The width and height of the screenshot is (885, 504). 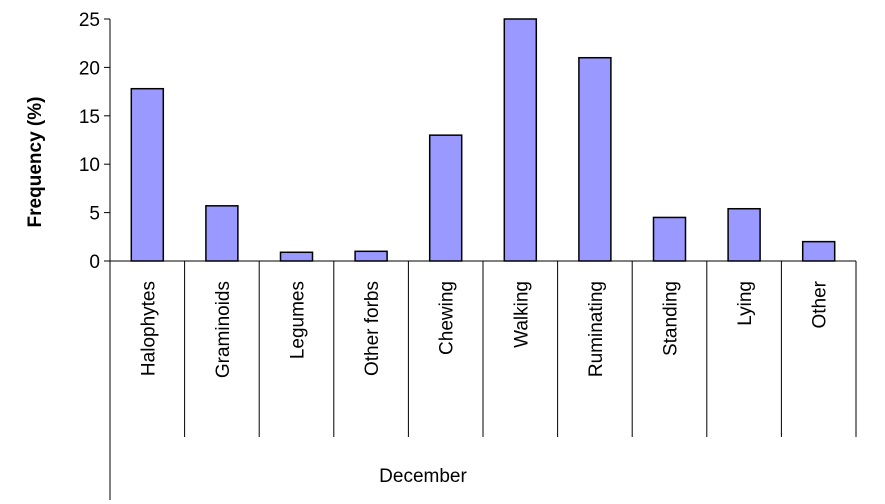 What do you see at coordinates (296, 256) in the screenshot?
I see `bar-legumes` at bounding box center [296, 256].